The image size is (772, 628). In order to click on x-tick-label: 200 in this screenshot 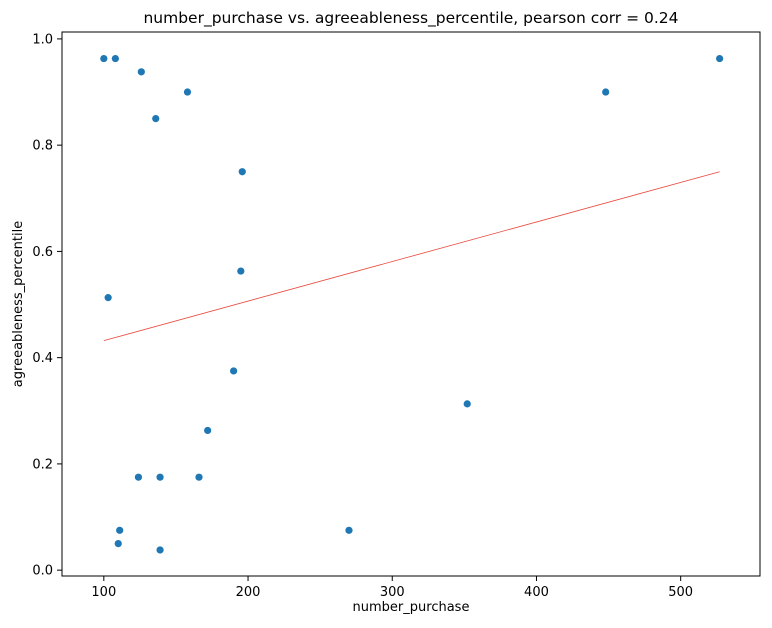, I will do `click(248, 592)`.